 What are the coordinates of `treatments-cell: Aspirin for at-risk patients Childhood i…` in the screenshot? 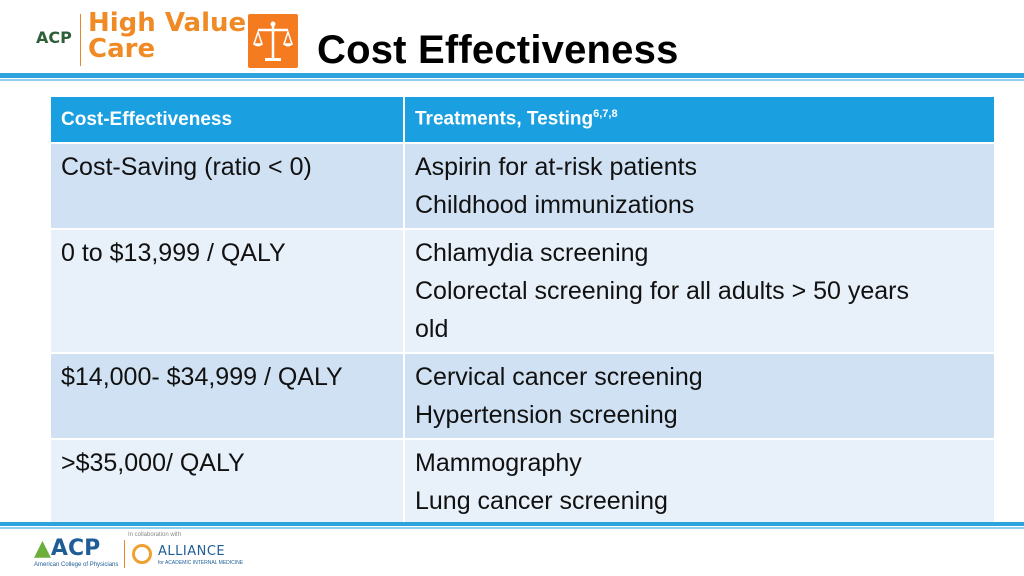 It's located at (699, 186).